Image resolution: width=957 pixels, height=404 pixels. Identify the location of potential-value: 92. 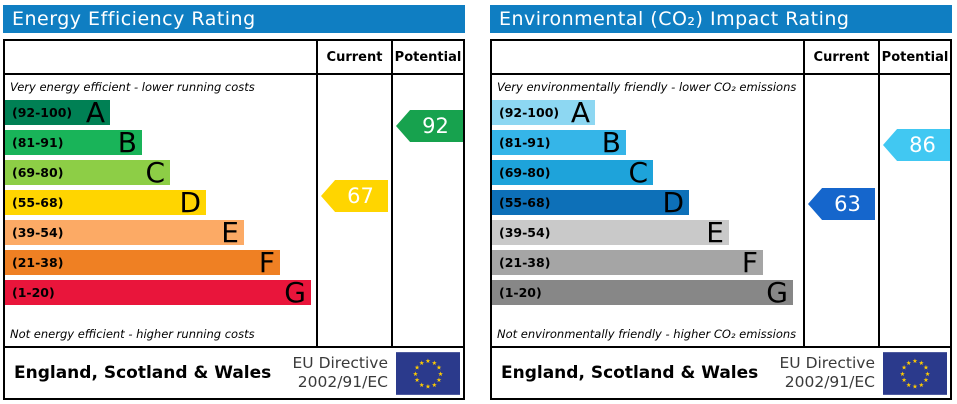
(435, 126).